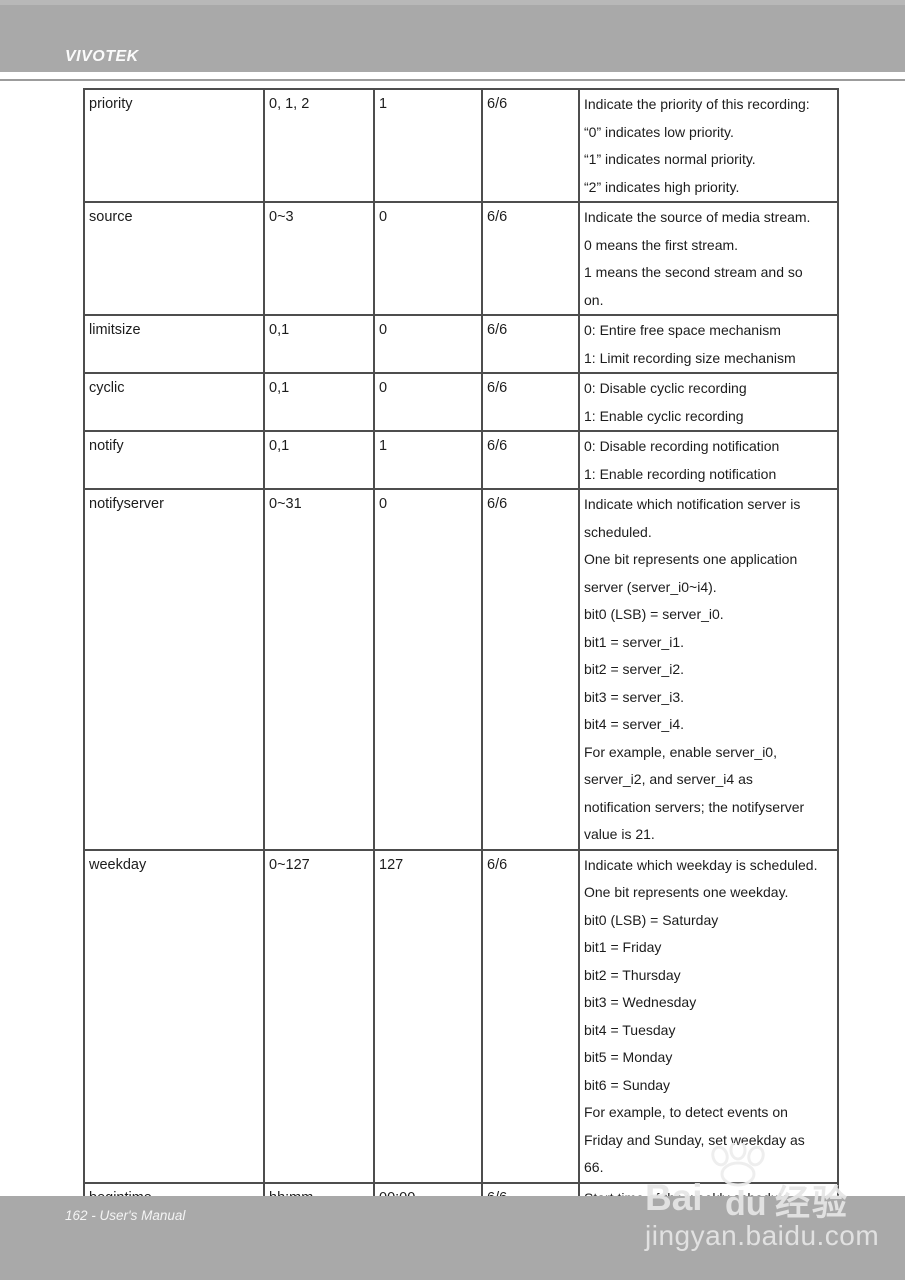 This screenshot has width=905, height=1280. What do you see at coordinates (118, 864) in the screenshot?
I see `param-name: weekday` at bounding box center [118, 864].